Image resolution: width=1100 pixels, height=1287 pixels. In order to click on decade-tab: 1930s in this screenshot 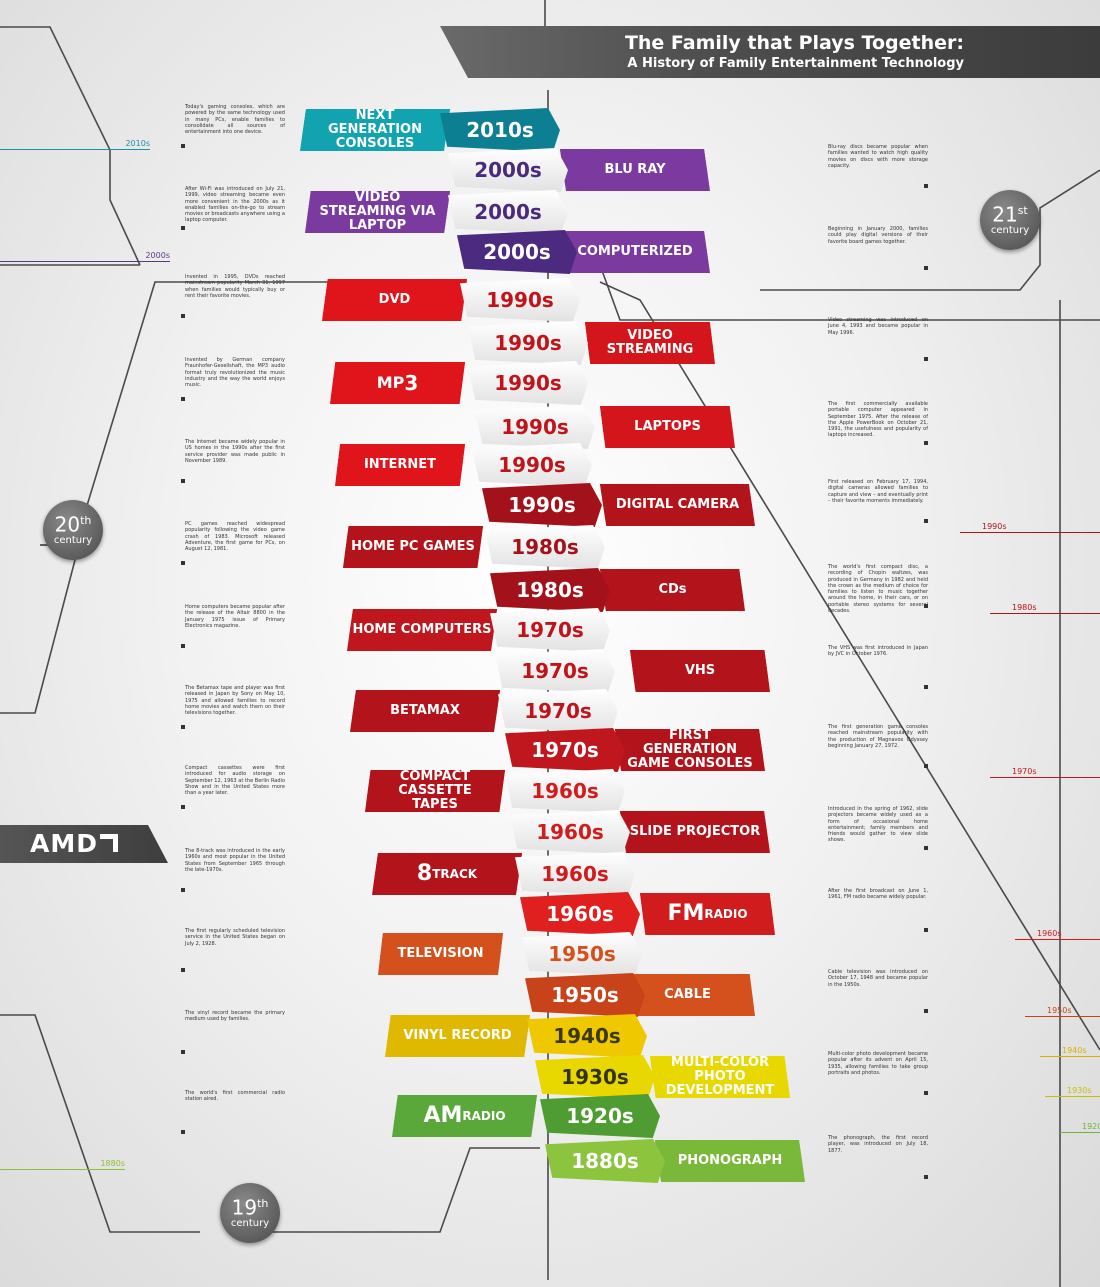, I will do `click(595, 1077)`.